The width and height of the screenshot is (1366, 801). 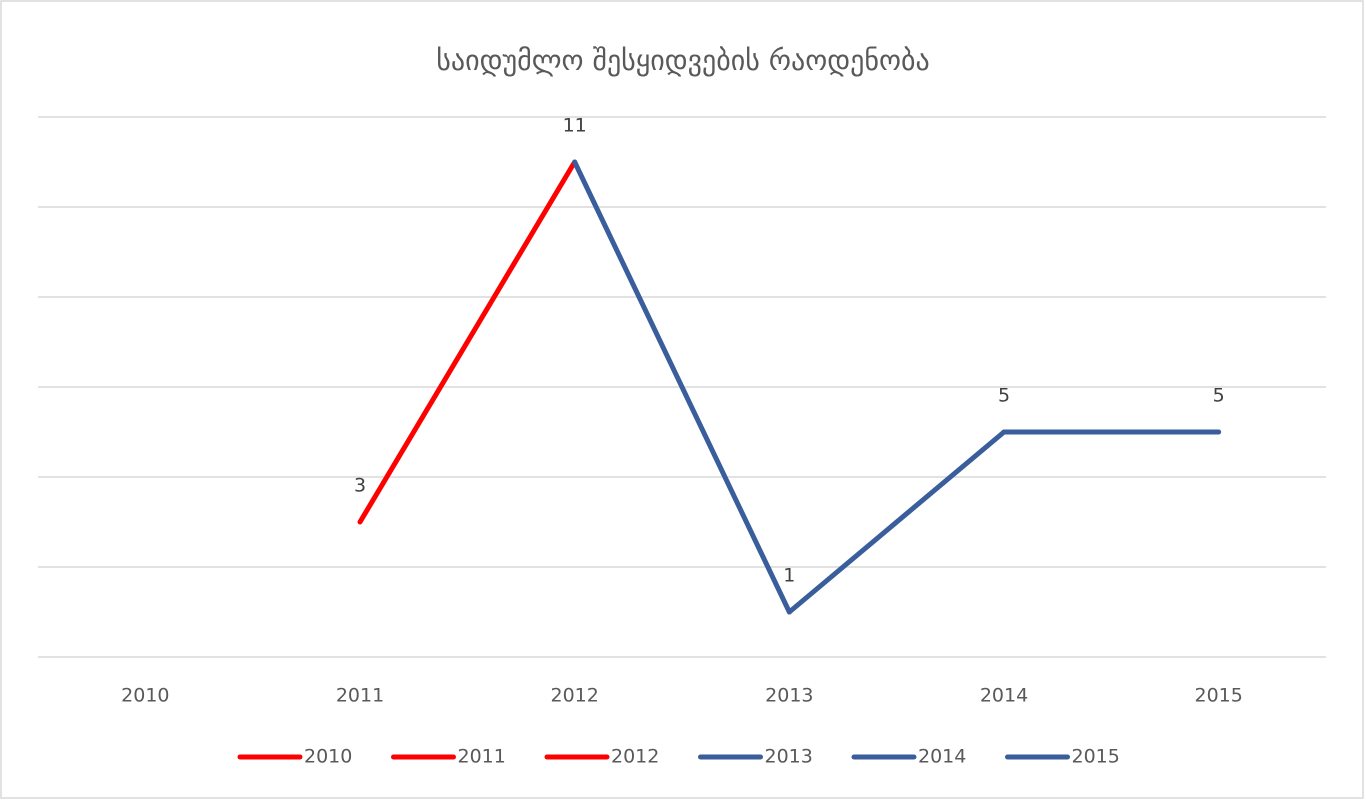 I want to click on data-label: 3, so click(x=360, y=486).